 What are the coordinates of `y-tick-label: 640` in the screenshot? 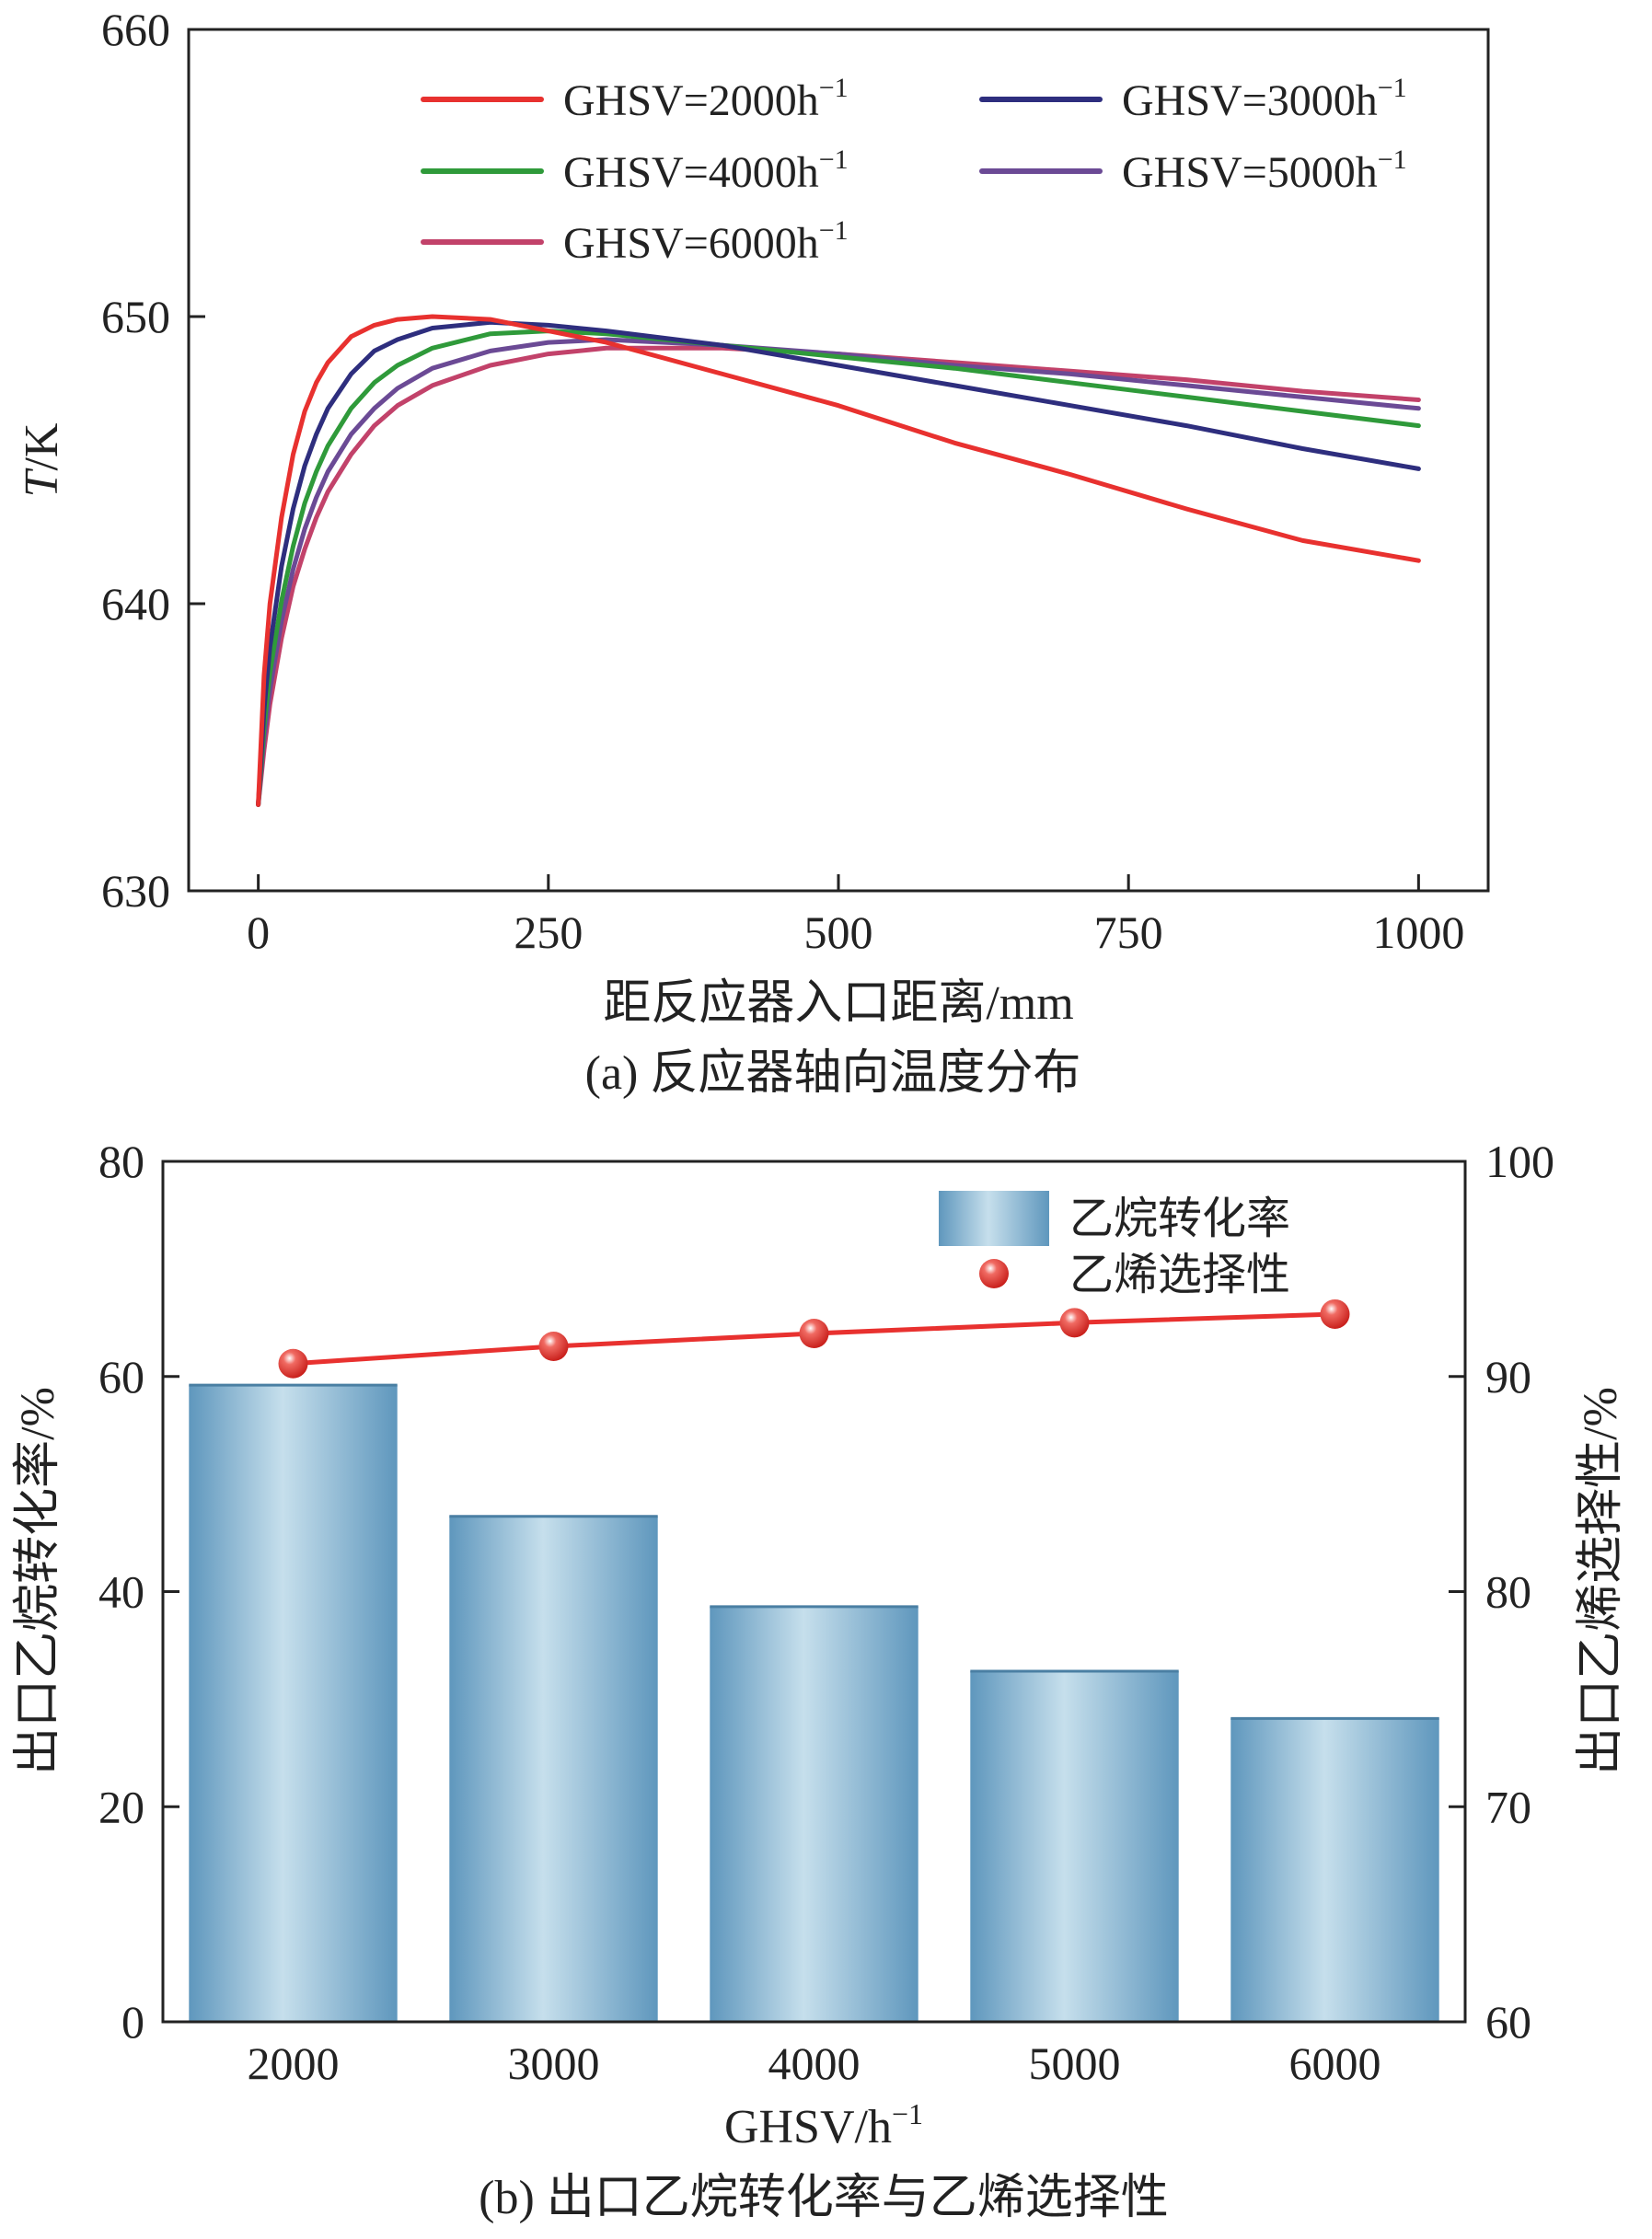 It's located at (135, 603).